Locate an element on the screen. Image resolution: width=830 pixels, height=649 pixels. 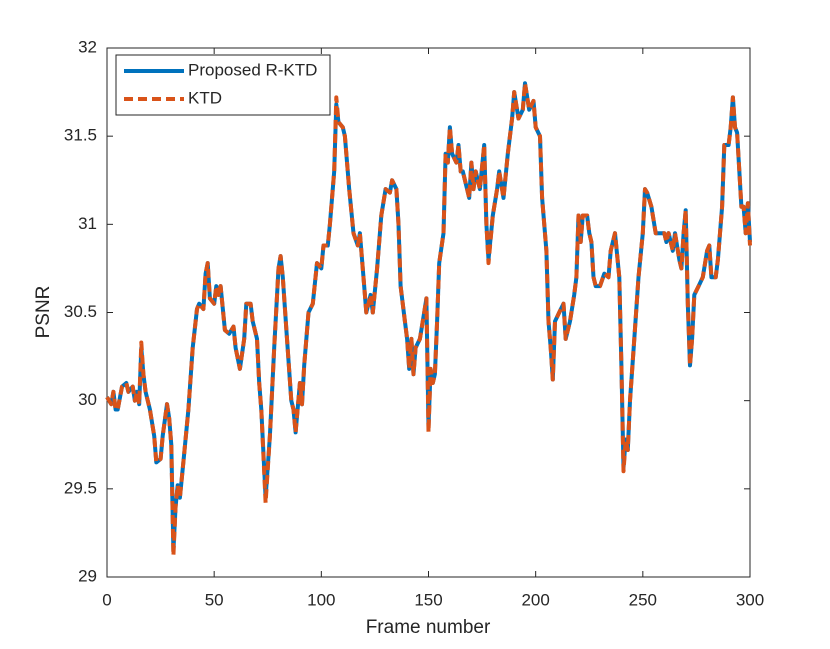
legend-box is located at coordinates (223, 85).